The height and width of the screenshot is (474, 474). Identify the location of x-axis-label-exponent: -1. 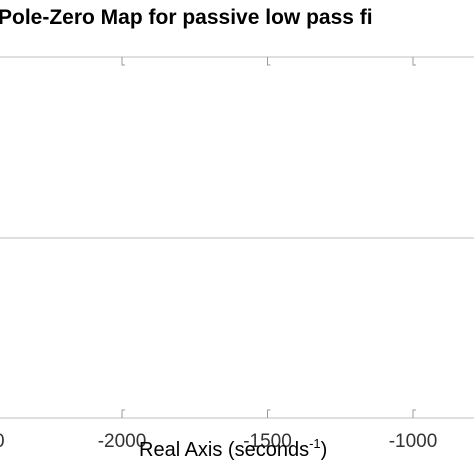
(315, 443).